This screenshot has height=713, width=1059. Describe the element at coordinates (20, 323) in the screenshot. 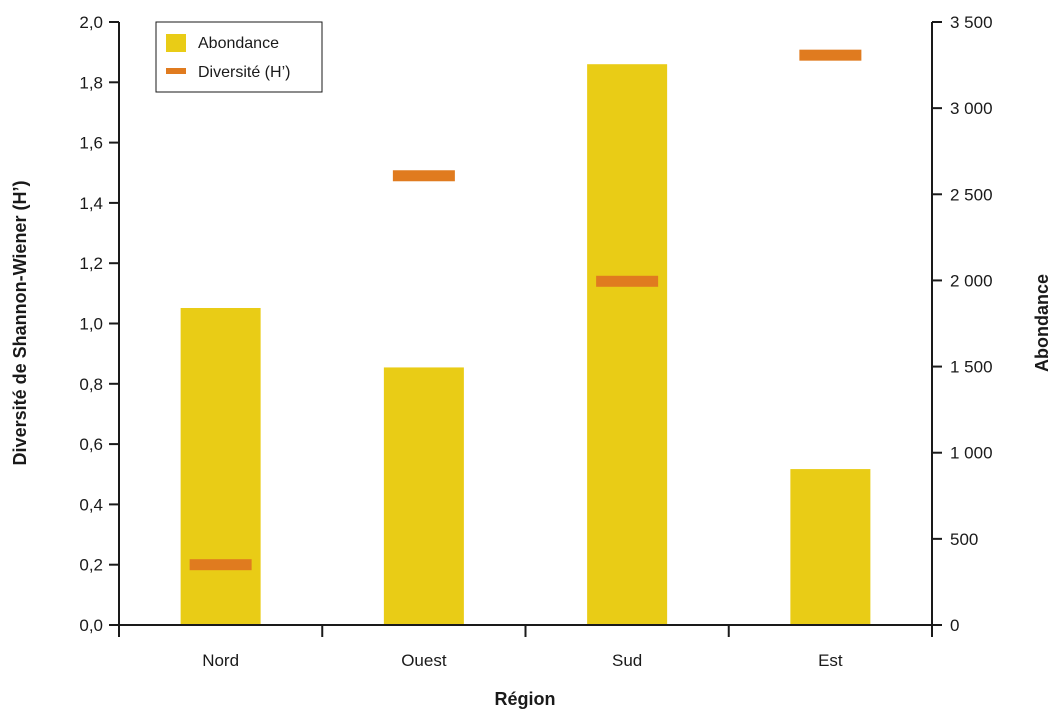

I see `left-y-axis-title: Diversité de Shannon-Wiener (H’)` at that location.